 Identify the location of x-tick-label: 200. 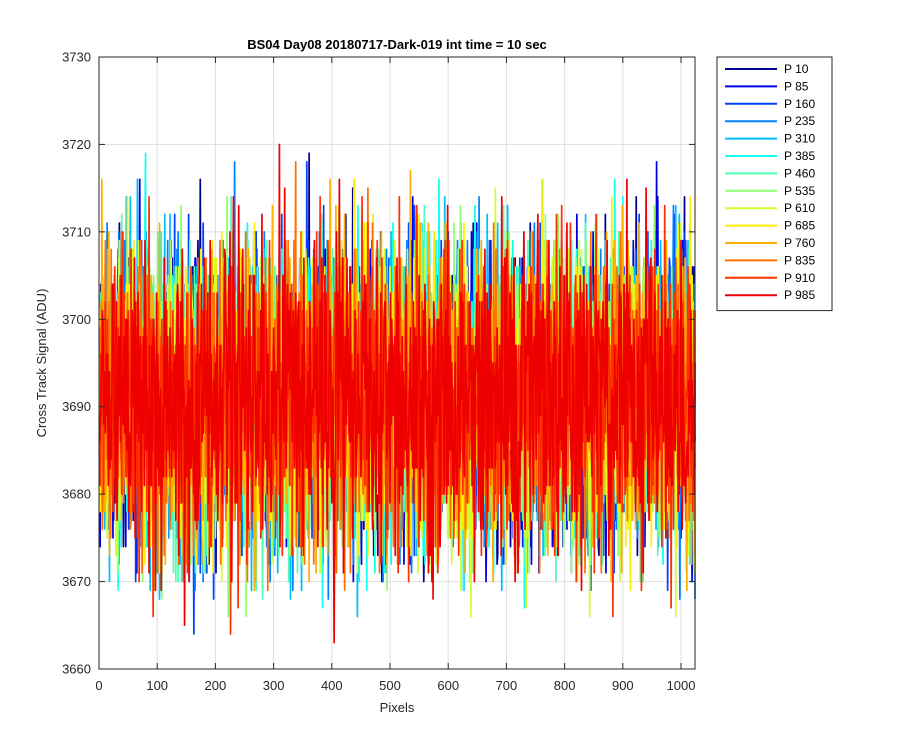
(216, 685).